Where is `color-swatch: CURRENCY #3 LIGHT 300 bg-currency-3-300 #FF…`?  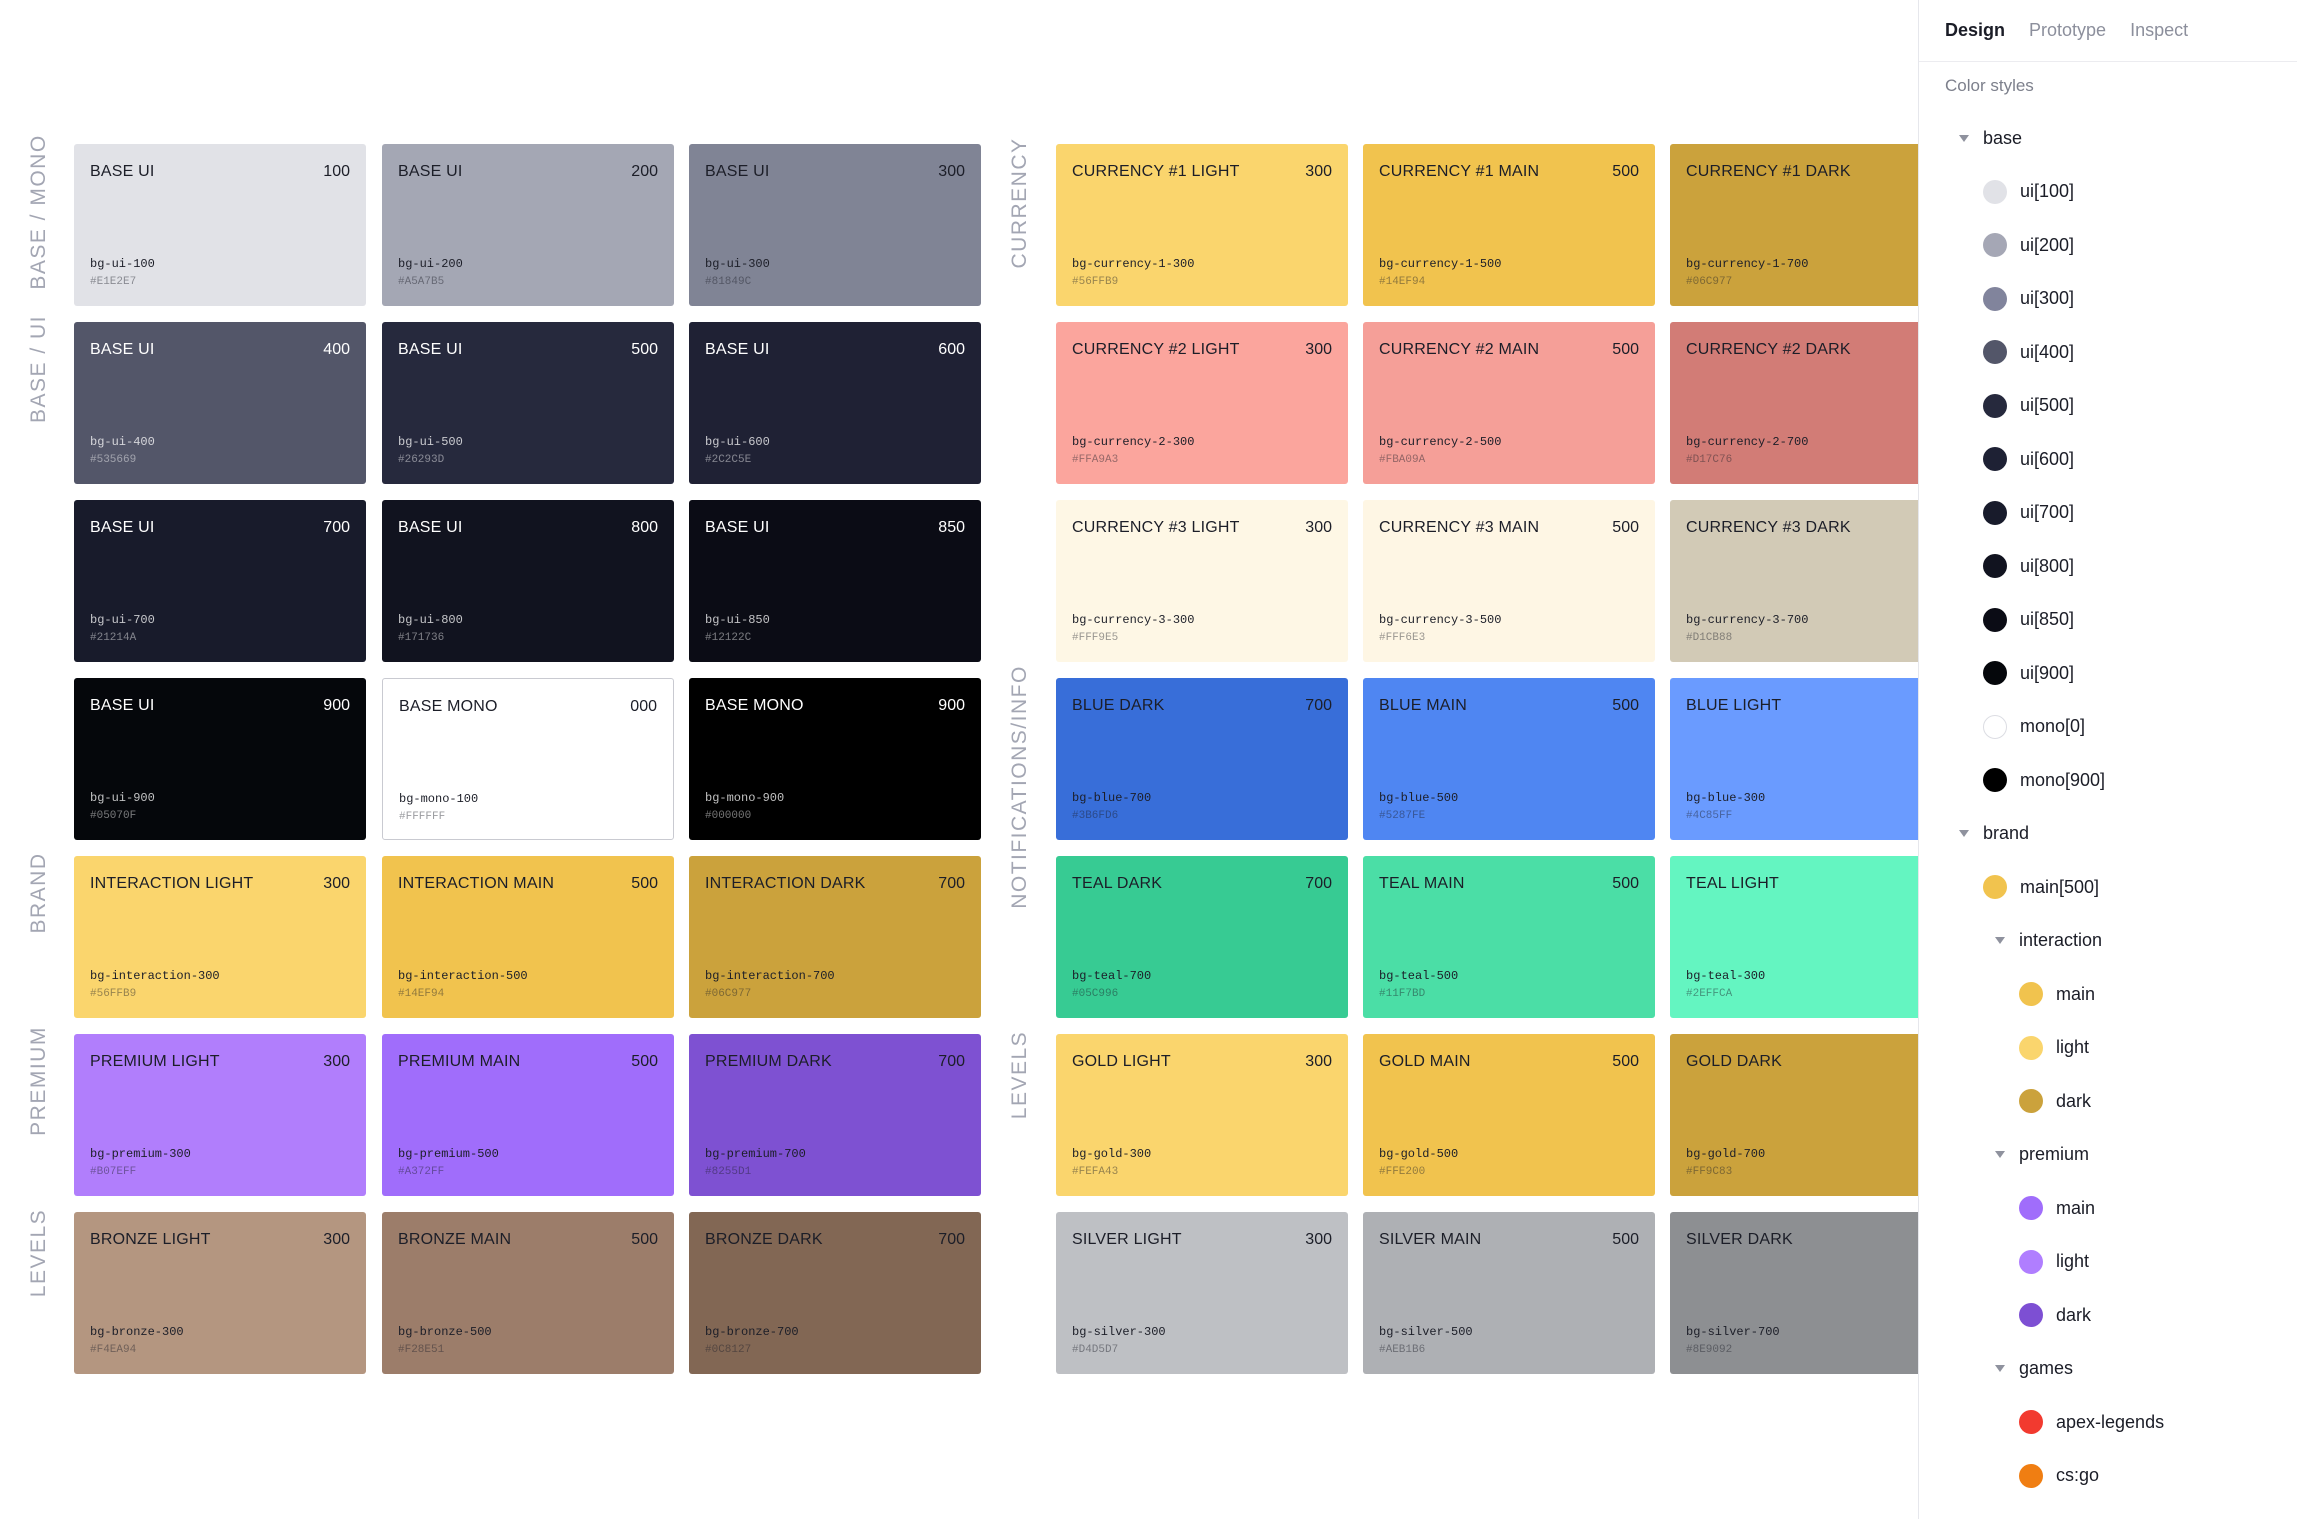 color-swatch: CURRENCY #3 LIGHT 300 bg-currency-3-300 #FF… is located at coordinates (1202, 581).